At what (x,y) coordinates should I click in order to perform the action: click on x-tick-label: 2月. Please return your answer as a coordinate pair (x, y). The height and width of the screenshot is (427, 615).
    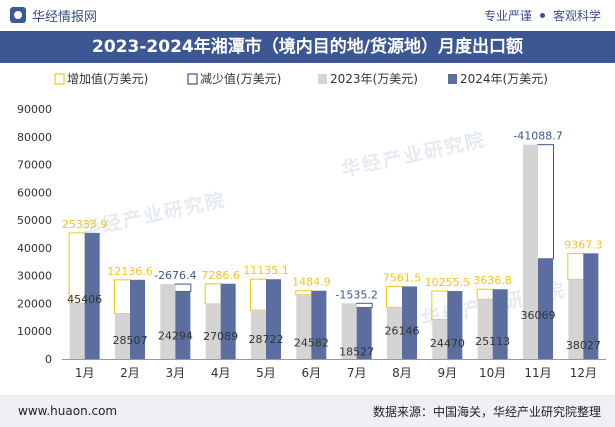
    Looking at the image, I should click on (130, 373).